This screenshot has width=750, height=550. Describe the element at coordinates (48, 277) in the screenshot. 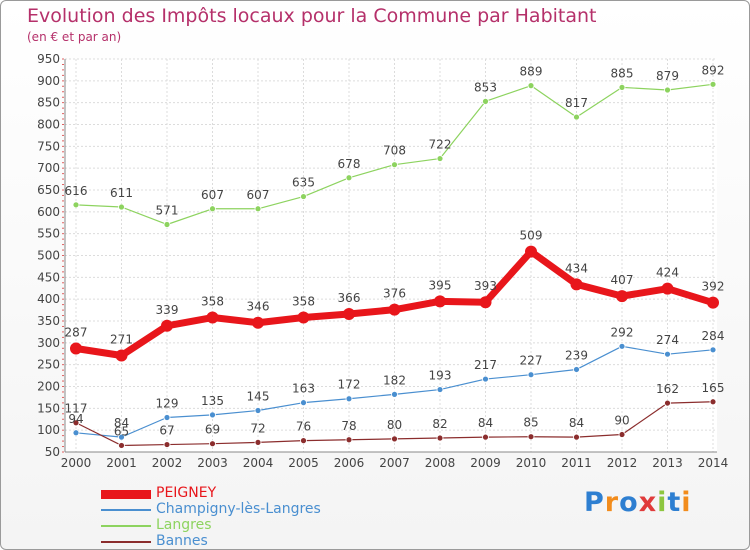

I see `y-tick-label: 450` at that location.